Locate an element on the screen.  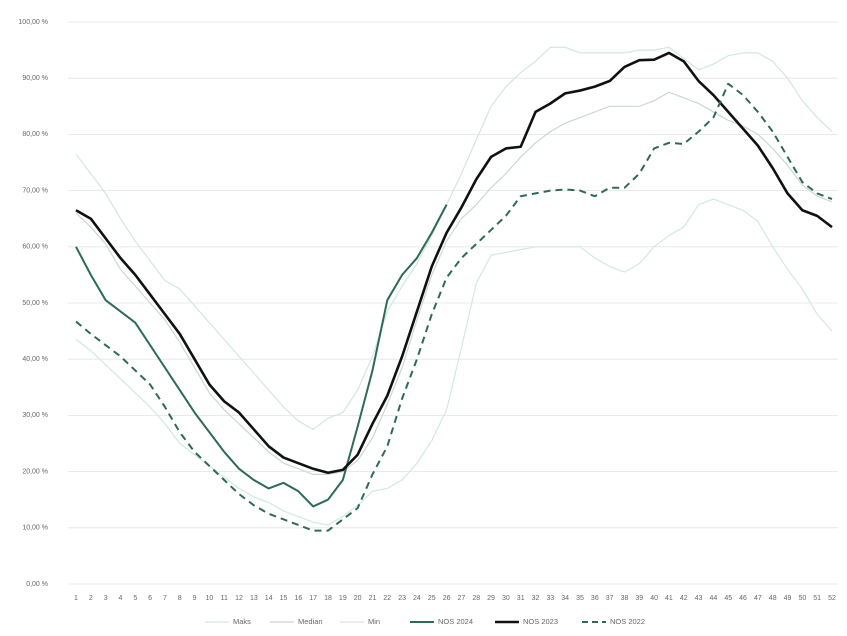
x-tick-label: 51 is located at coordinates (817, 598).